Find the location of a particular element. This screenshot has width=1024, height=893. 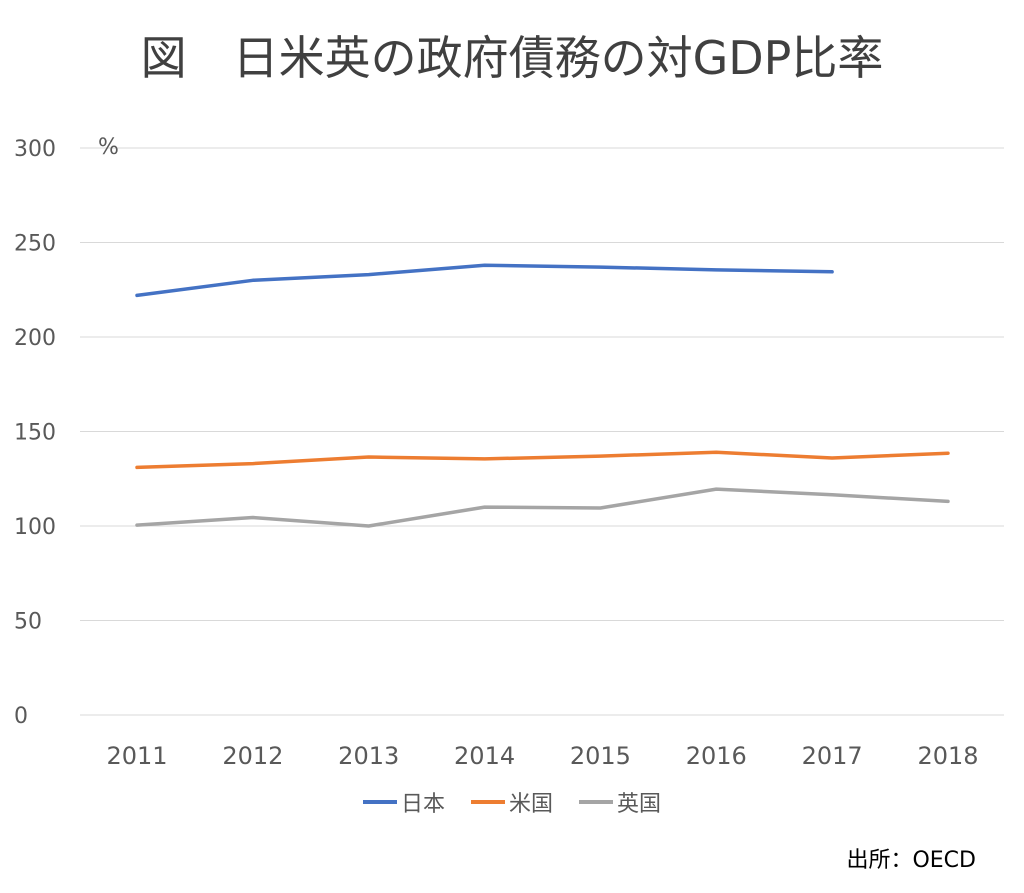

x-axis-ticks: 2011 2012 2013 2014 2015 2016 2017 2018 is located at coordinates (542, 756).